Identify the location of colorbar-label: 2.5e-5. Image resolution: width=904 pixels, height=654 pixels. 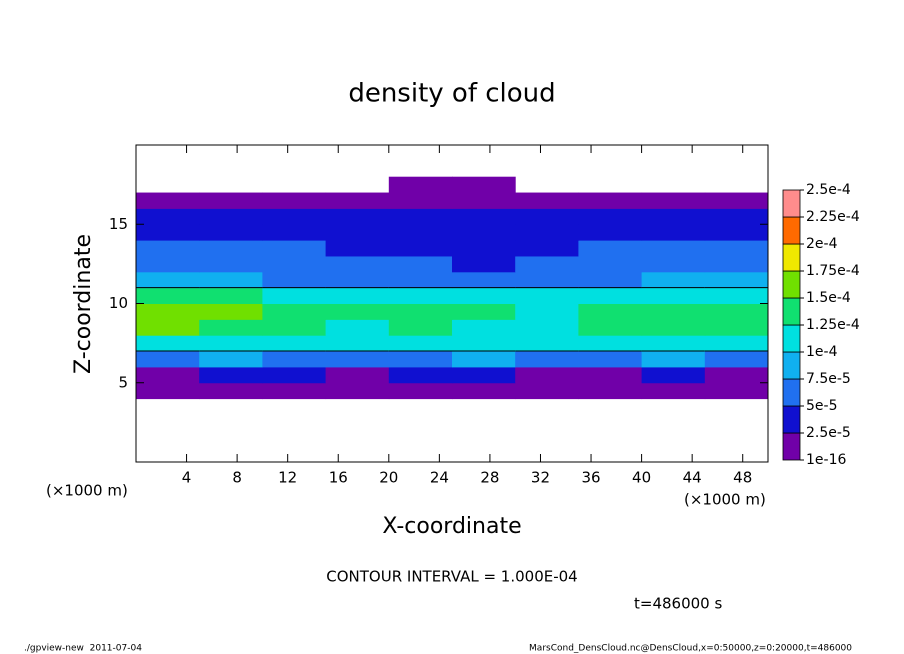
(828, 433).